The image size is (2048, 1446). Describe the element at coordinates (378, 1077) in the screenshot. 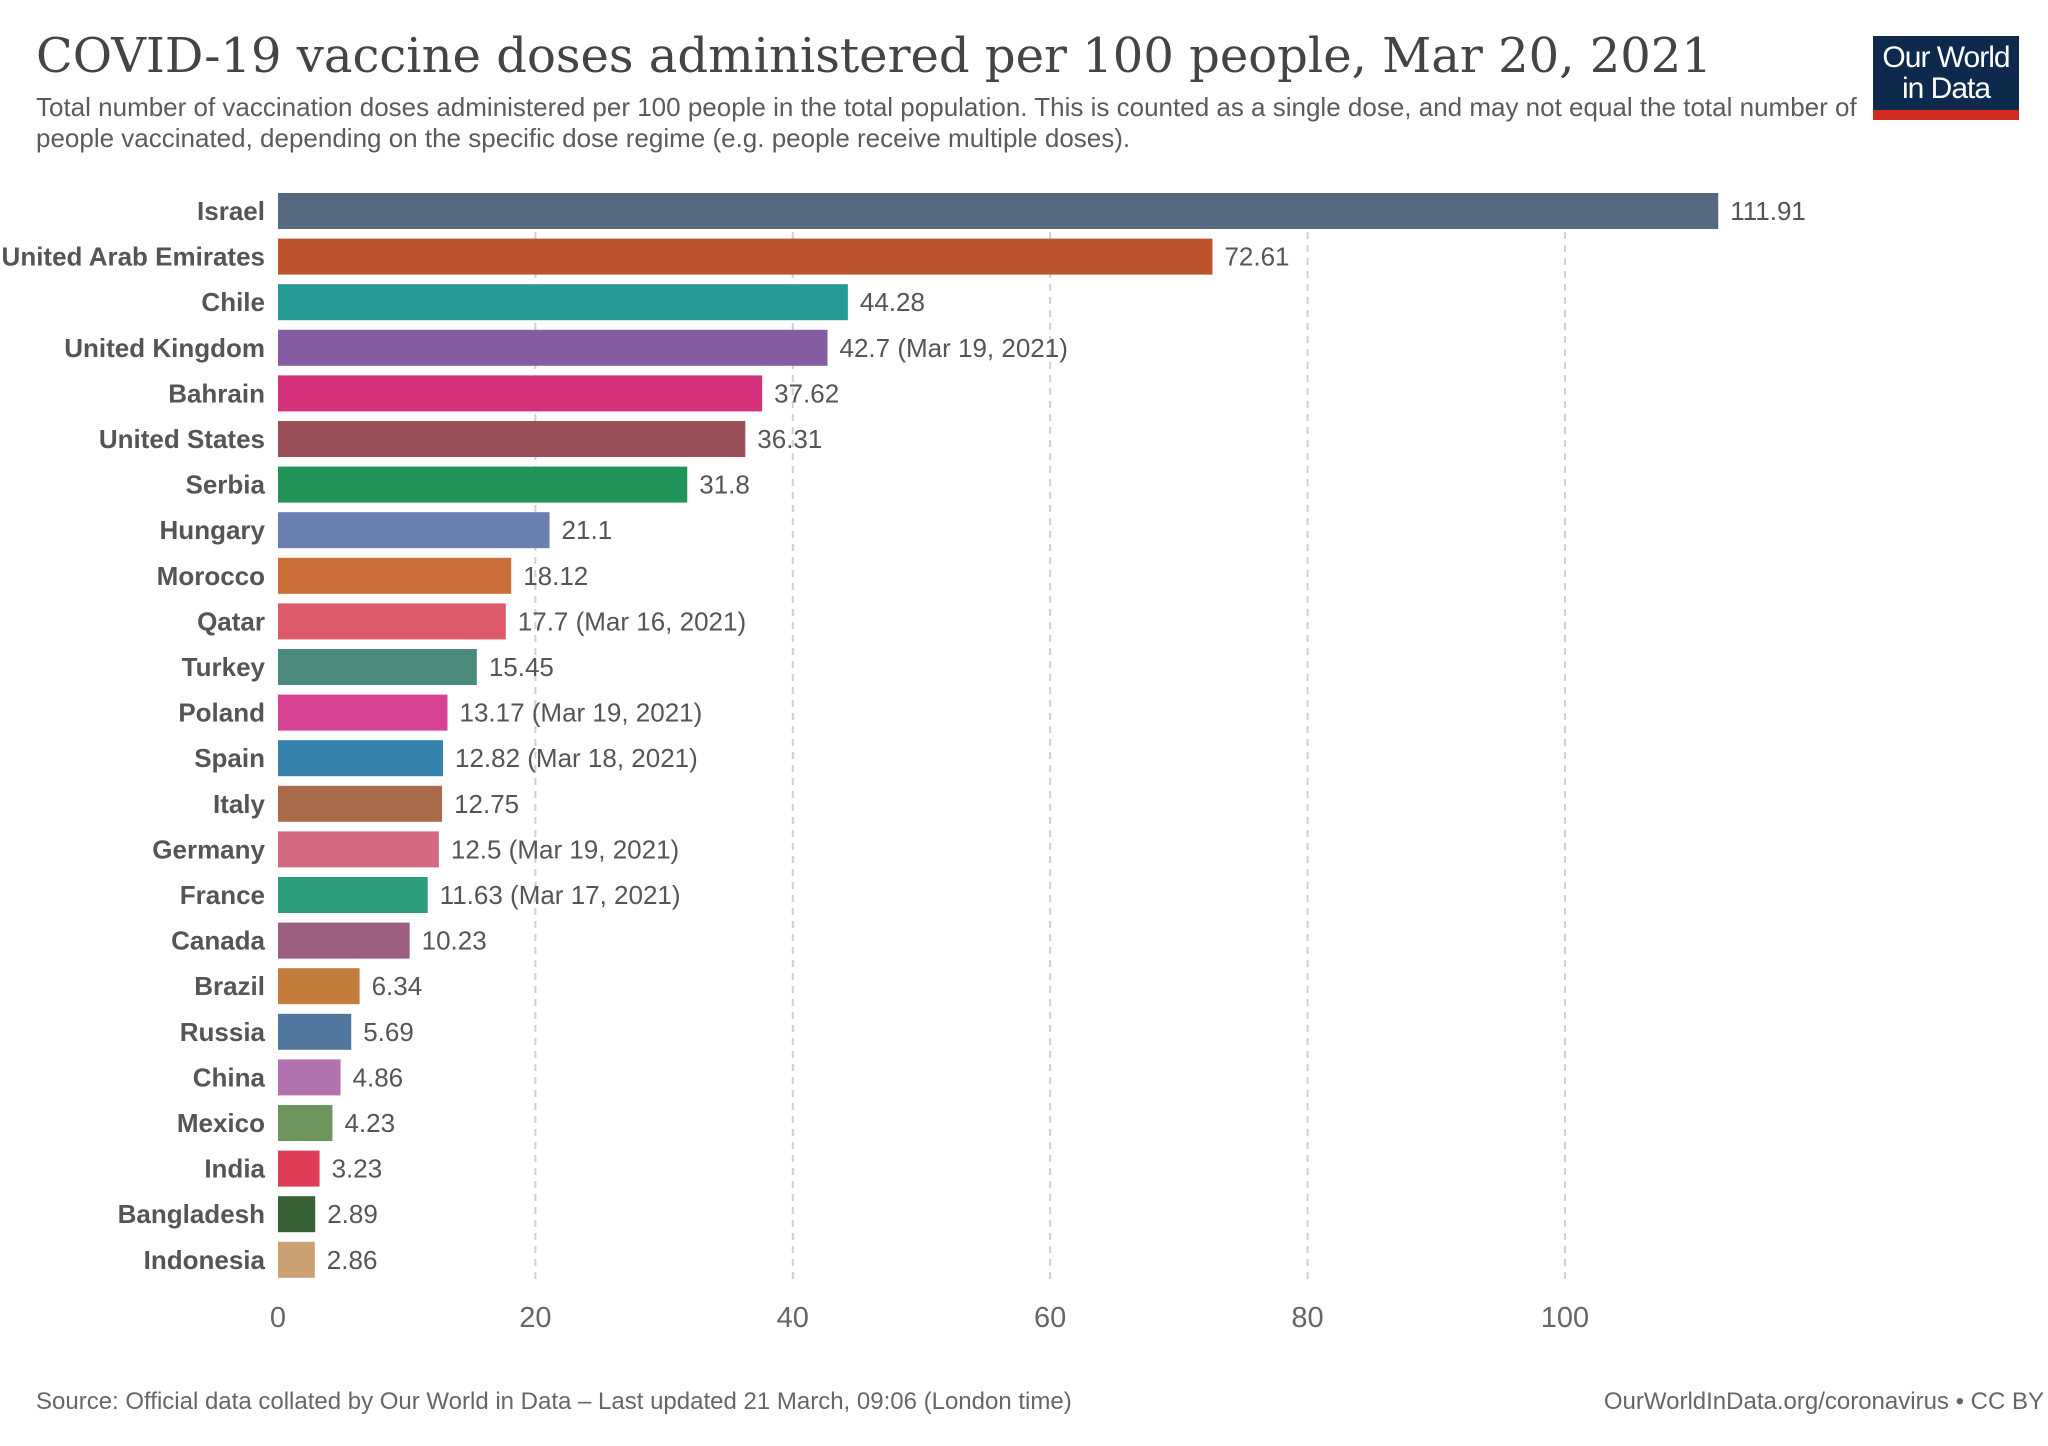

I see `value-label: 4.86` at that location.